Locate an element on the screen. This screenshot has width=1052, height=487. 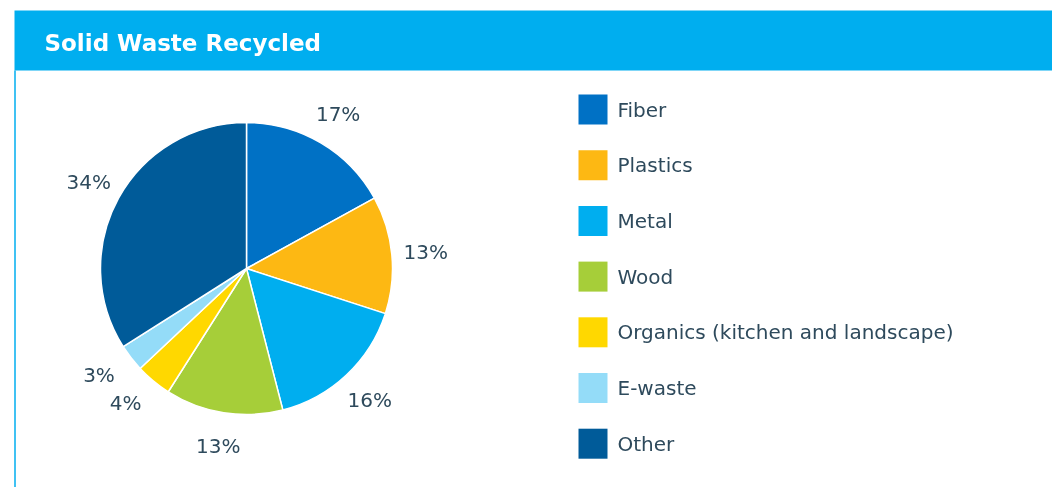
data-label: 34% is located at coordinates (88, 181).